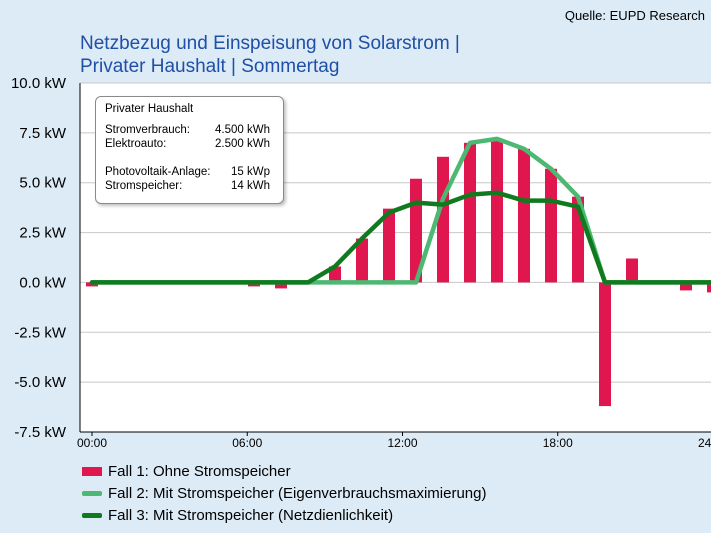 The image size is (711, 533). What do you see at coordinates (148, 130) in the screenshot?
I see `info-label: Stromverbrauch:` at bounding box center [148, 130].